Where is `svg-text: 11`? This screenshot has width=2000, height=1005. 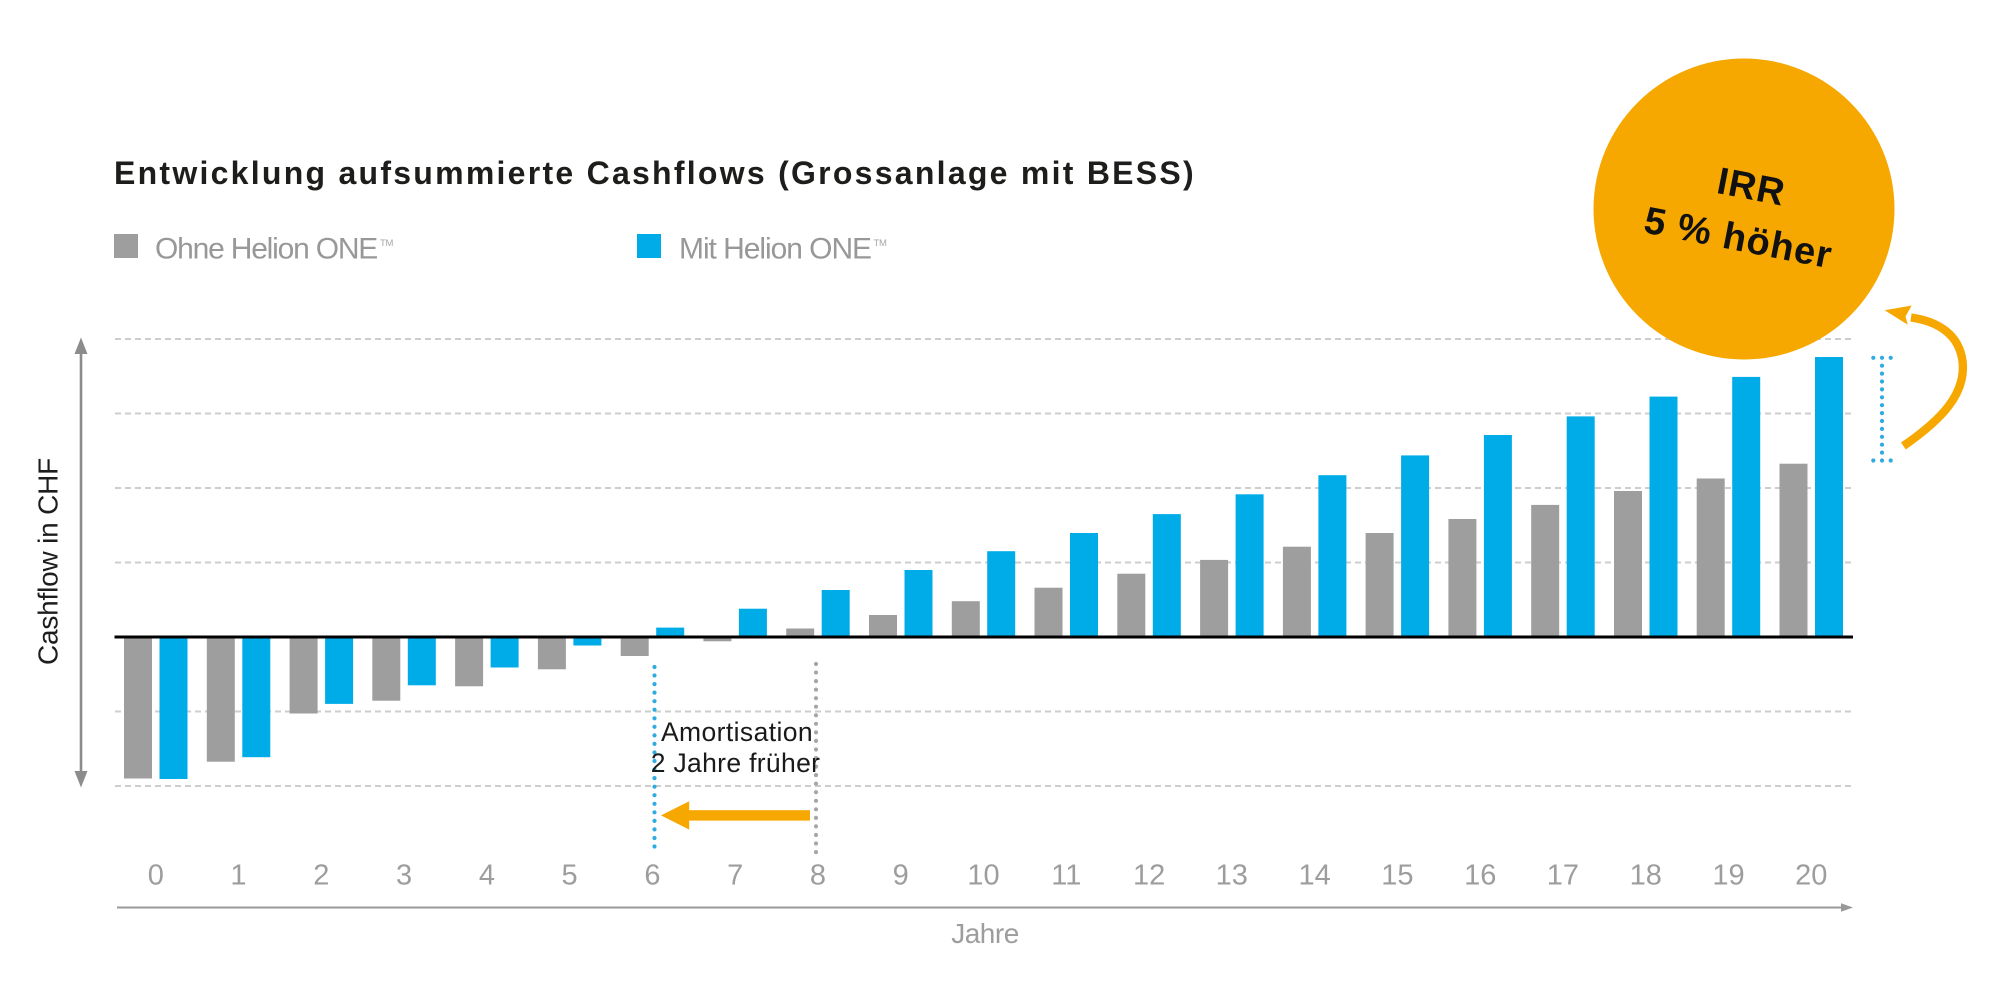
svg-text: 11 is located at coordinates (1066, 876).